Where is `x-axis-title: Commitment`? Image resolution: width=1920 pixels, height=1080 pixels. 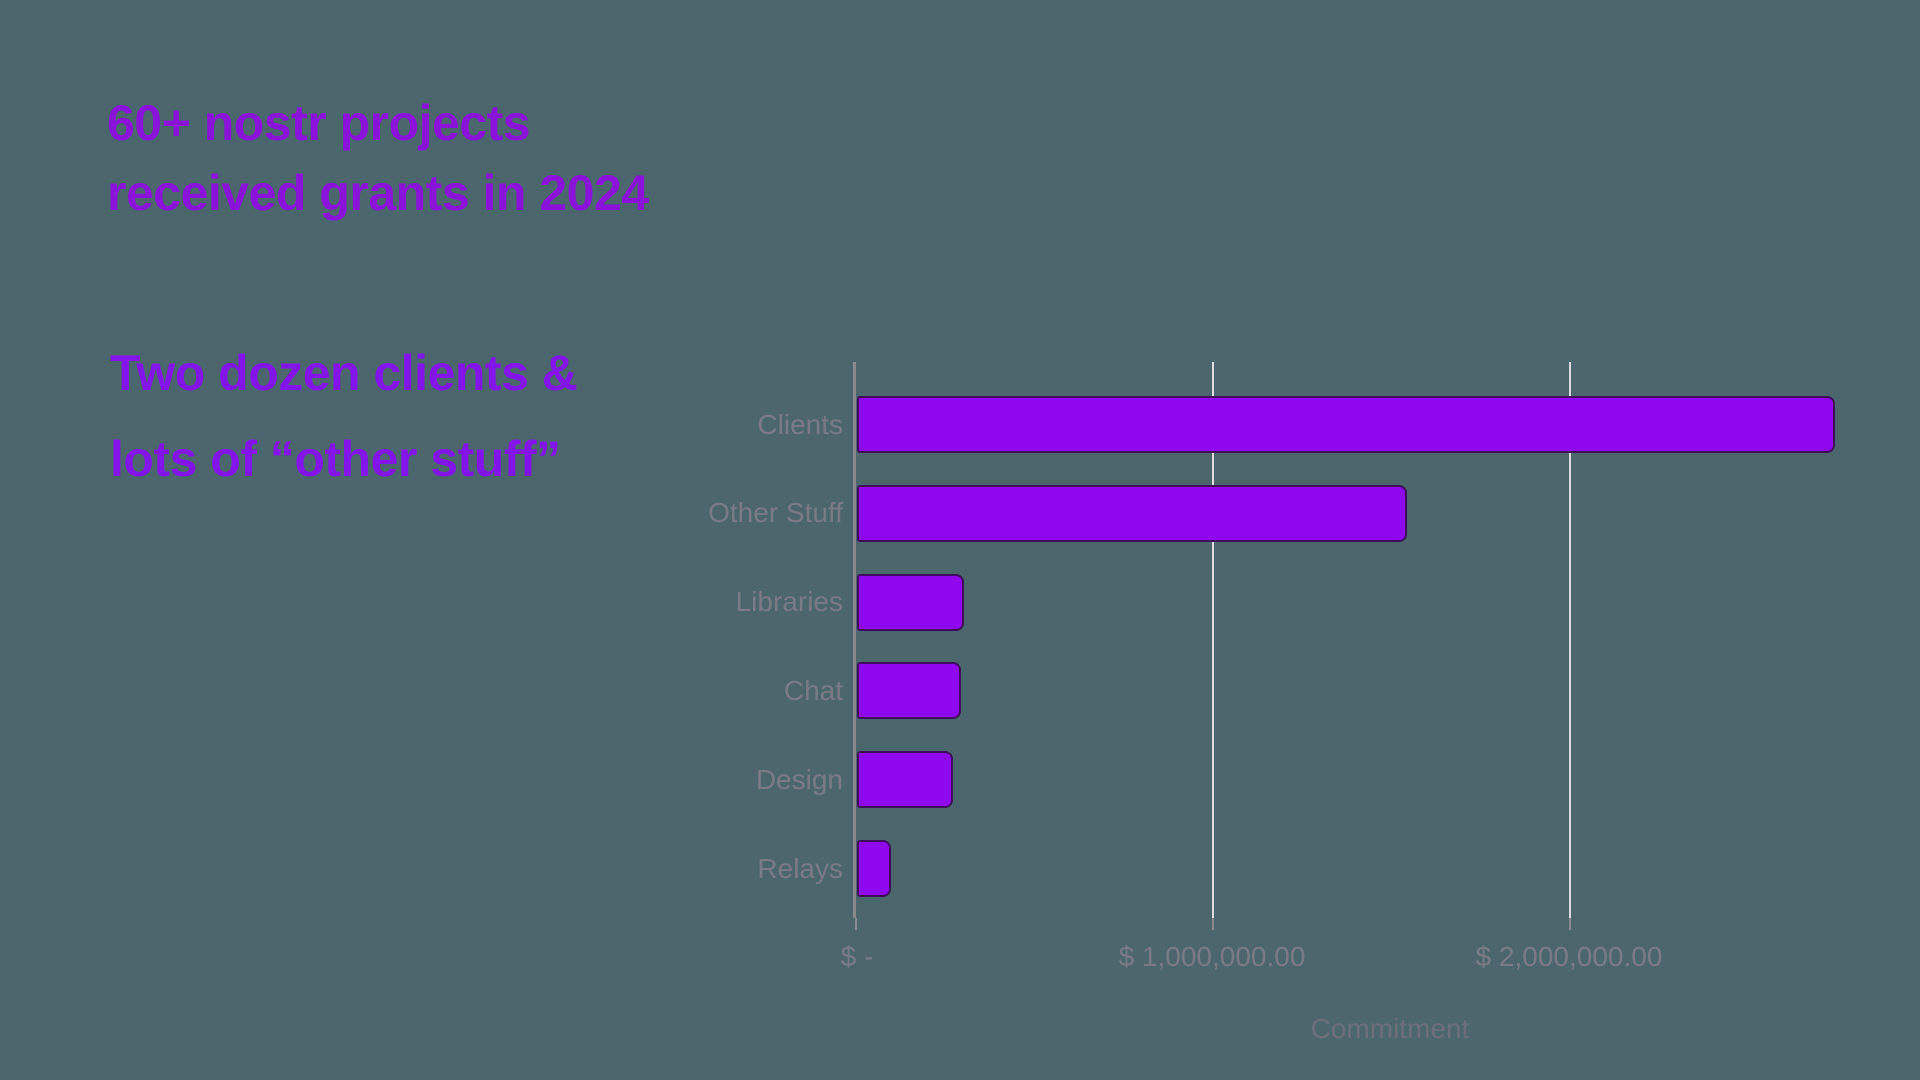
x-axis-title: Commitment is located at coordinates (1390, 1028).